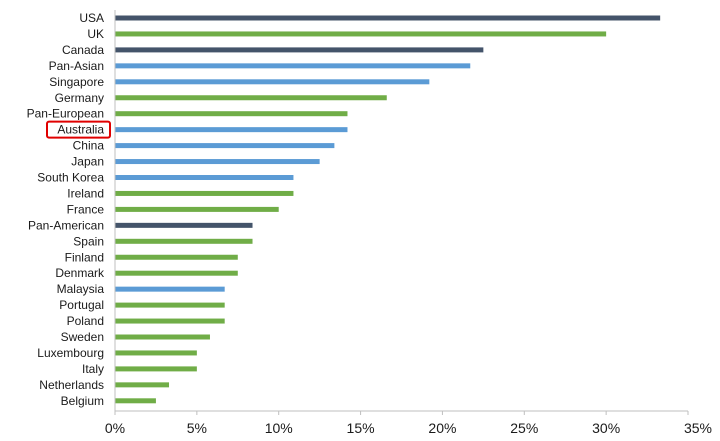 Image resolution: width=720 pixels, height=441 pixels. What do you see at coordinates (70, 353) in the screenshot?
I see `category-label-luxembourg: Luxembourg` at bounding box center [70, 353].